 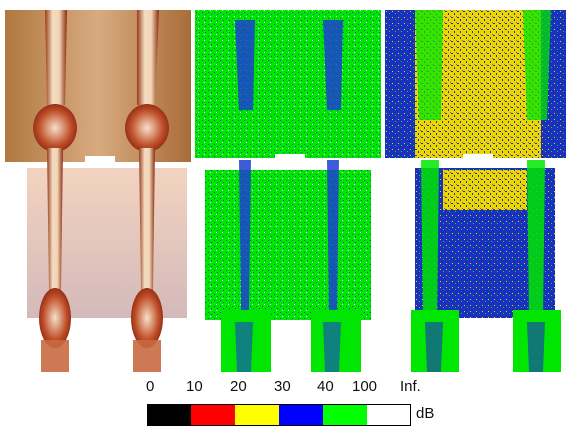 I want to click on colorbar-tick-inf: Inf., so click(x=410, y=386).